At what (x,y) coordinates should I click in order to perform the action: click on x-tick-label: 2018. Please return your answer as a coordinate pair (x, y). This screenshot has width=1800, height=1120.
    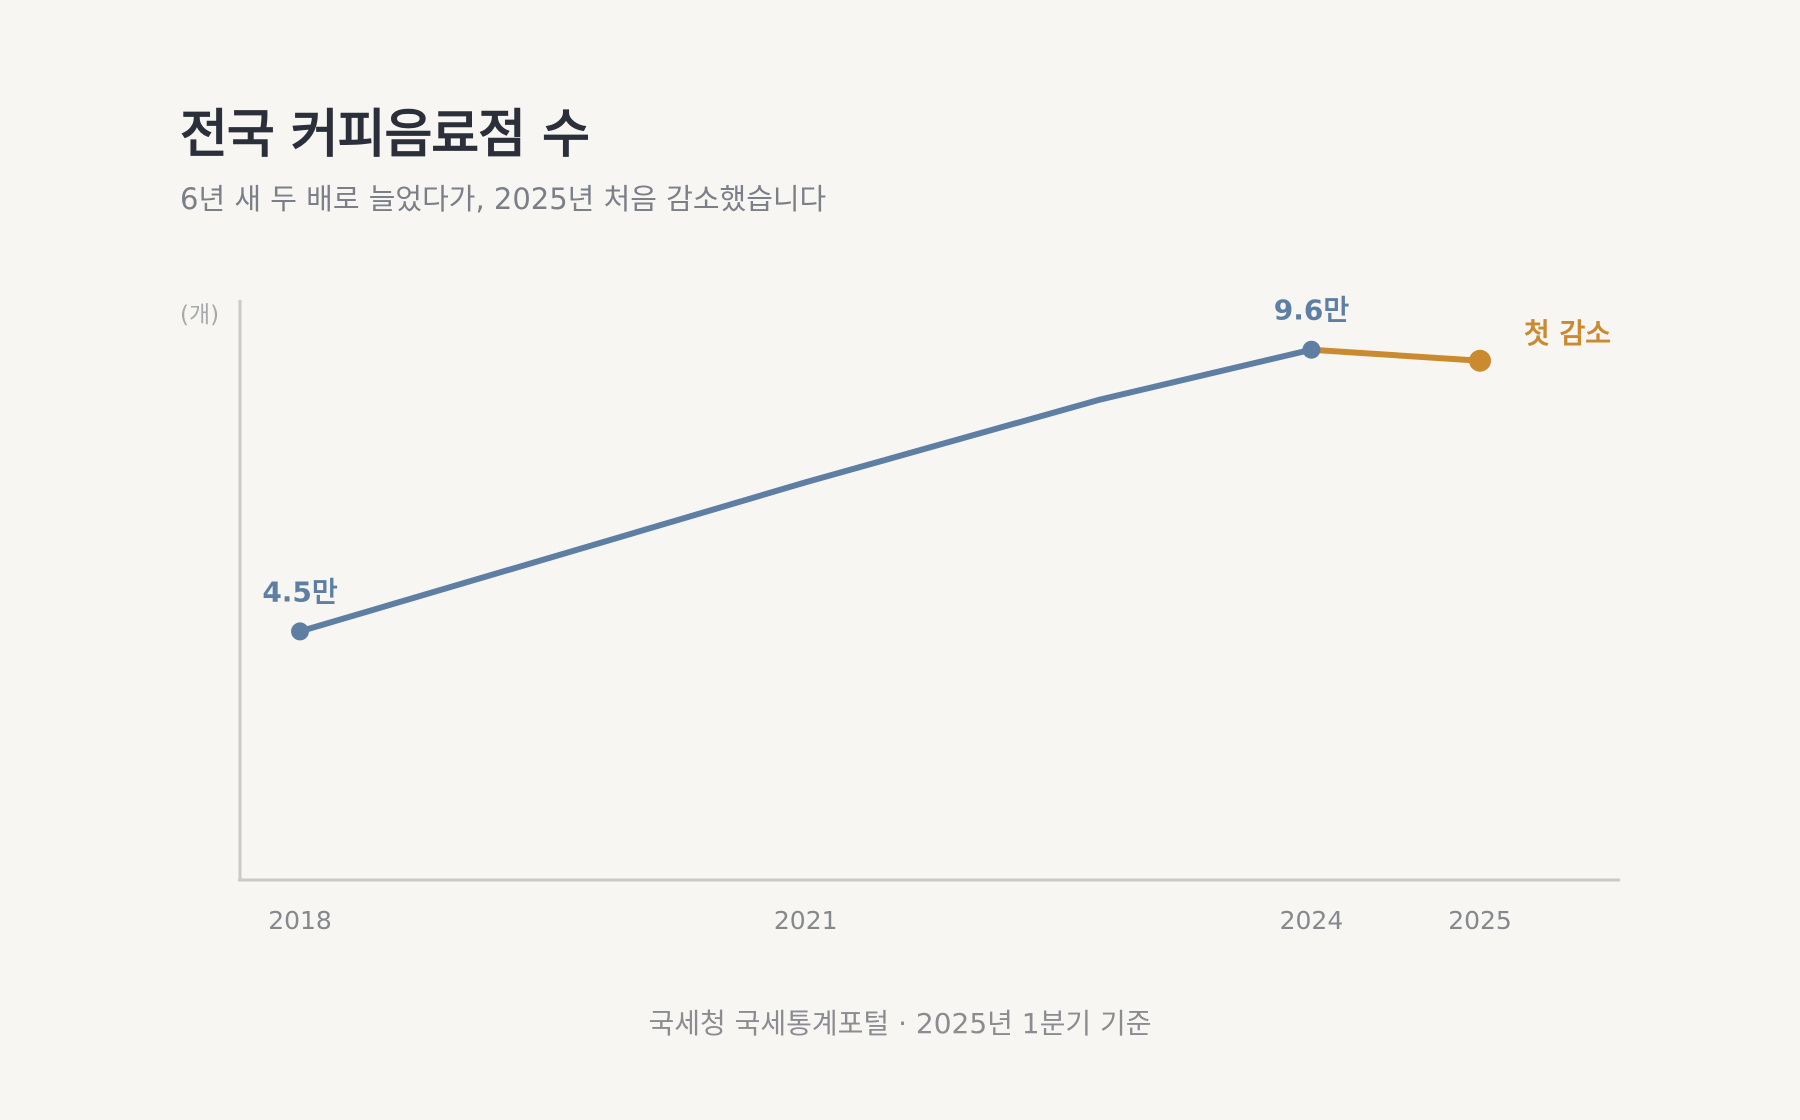
    Looking at the image, I should click on (300, 920).